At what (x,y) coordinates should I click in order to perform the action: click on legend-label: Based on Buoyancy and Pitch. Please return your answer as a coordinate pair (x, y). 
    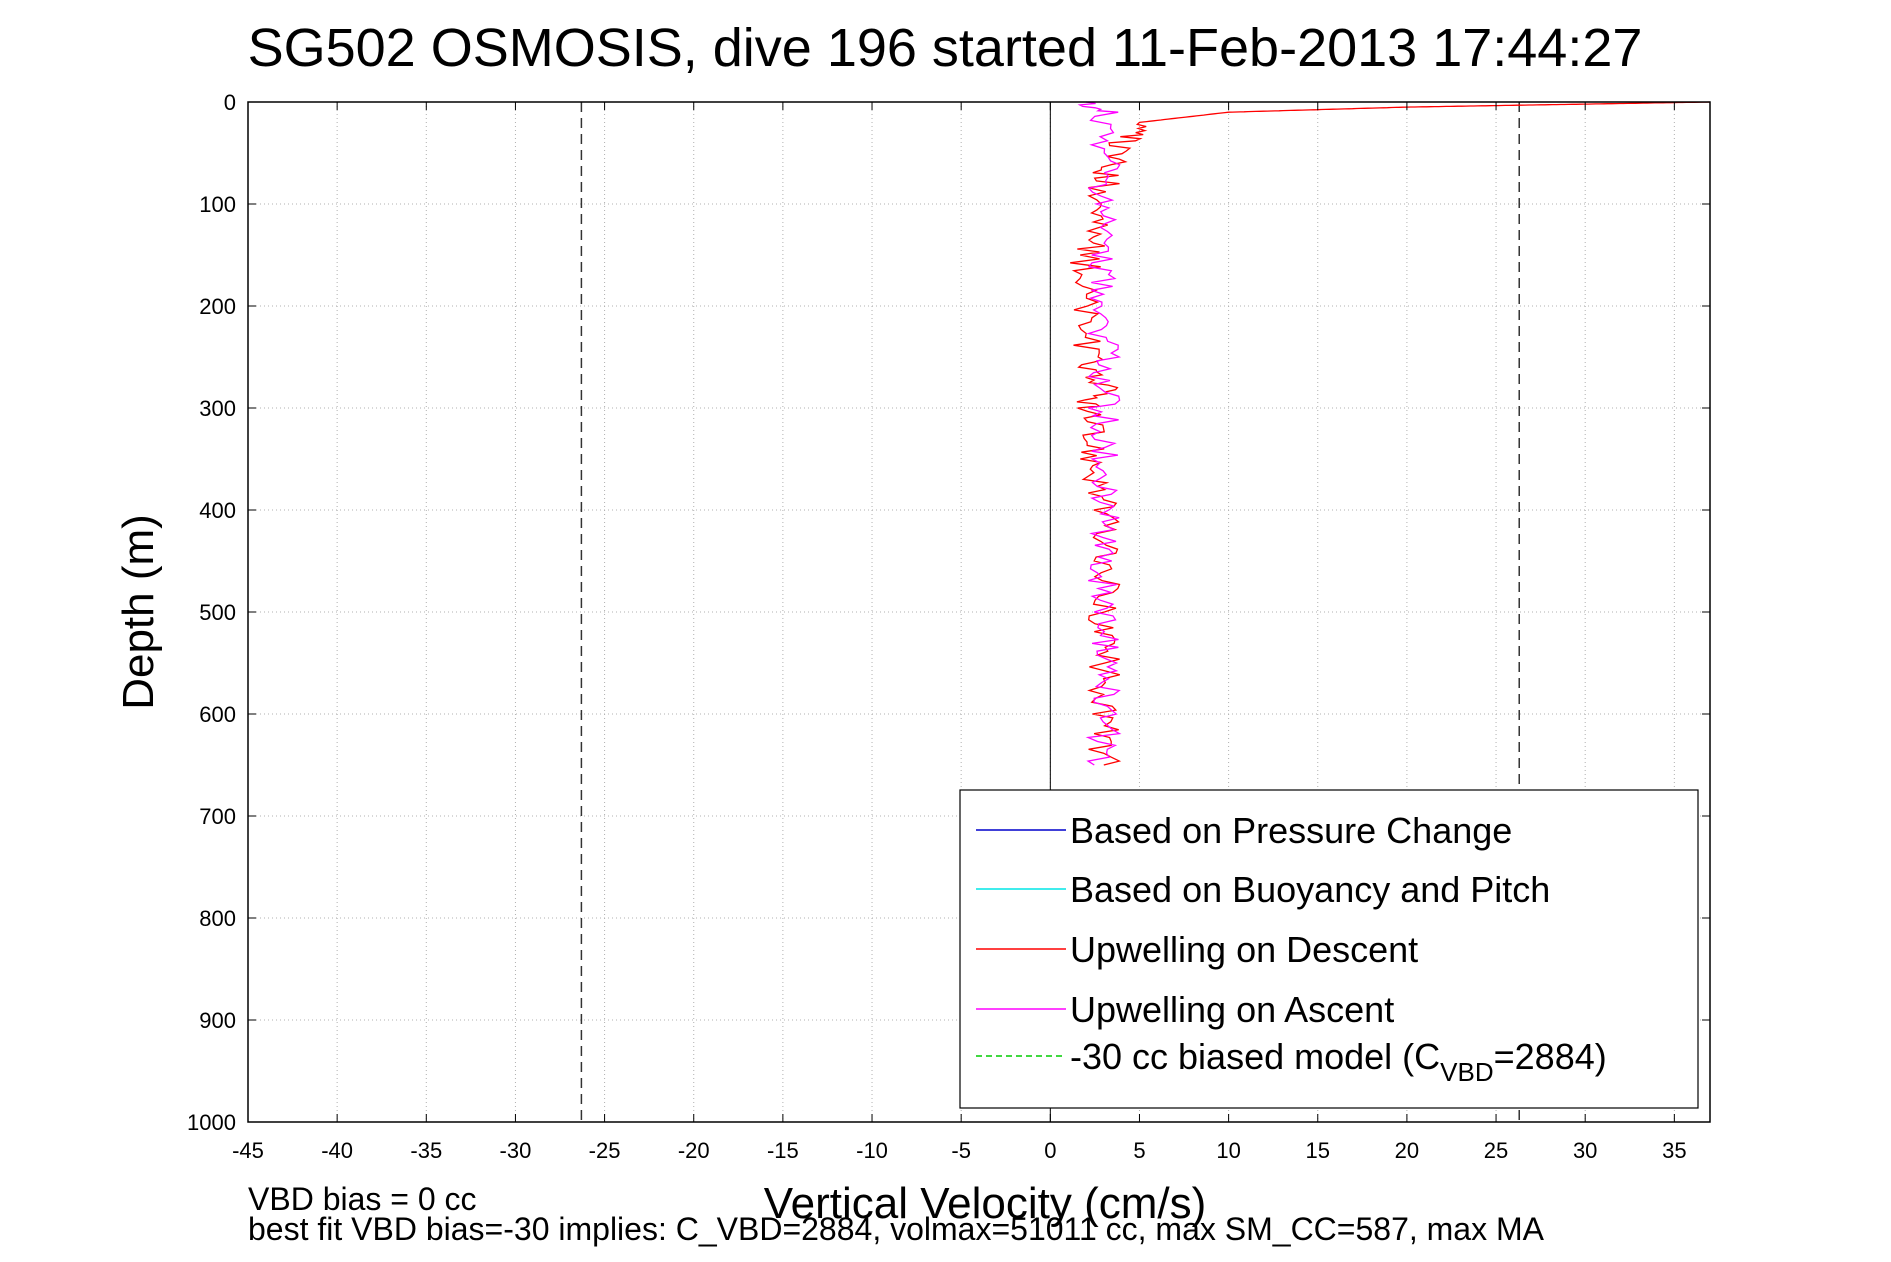
    Looking at the image, I should click on (1310, 889).